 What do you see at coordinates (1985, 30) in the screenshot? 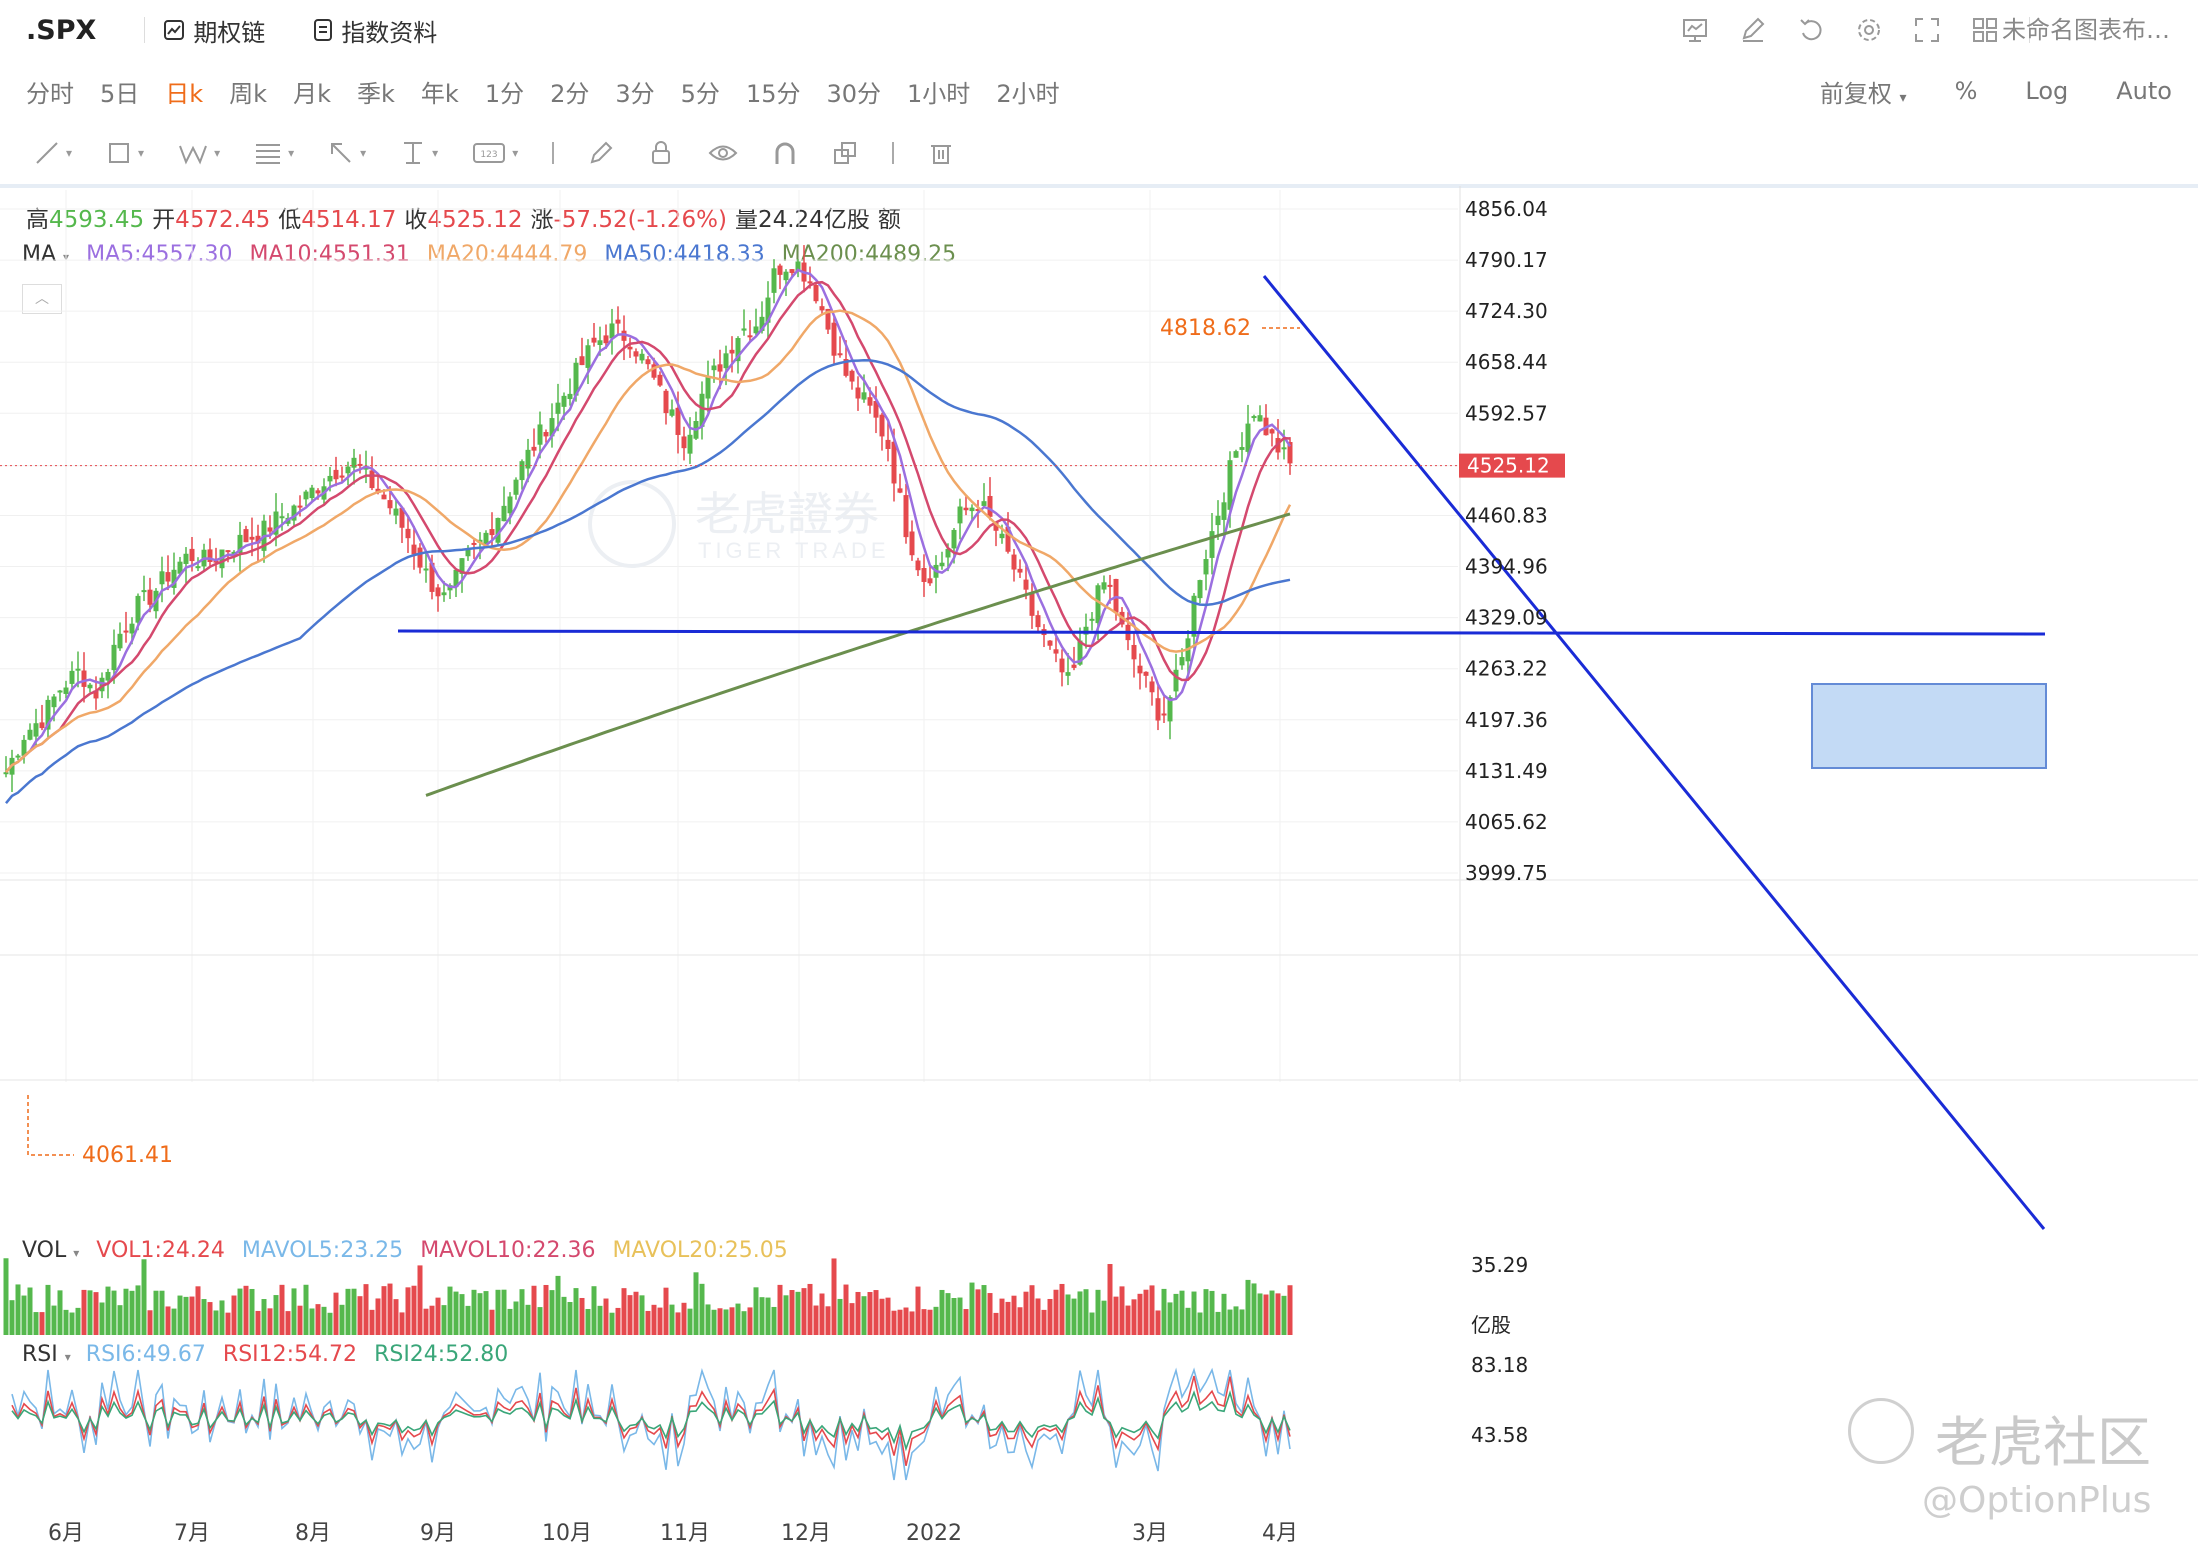
I see `layout-icon` at bounding box center [1985, 30].